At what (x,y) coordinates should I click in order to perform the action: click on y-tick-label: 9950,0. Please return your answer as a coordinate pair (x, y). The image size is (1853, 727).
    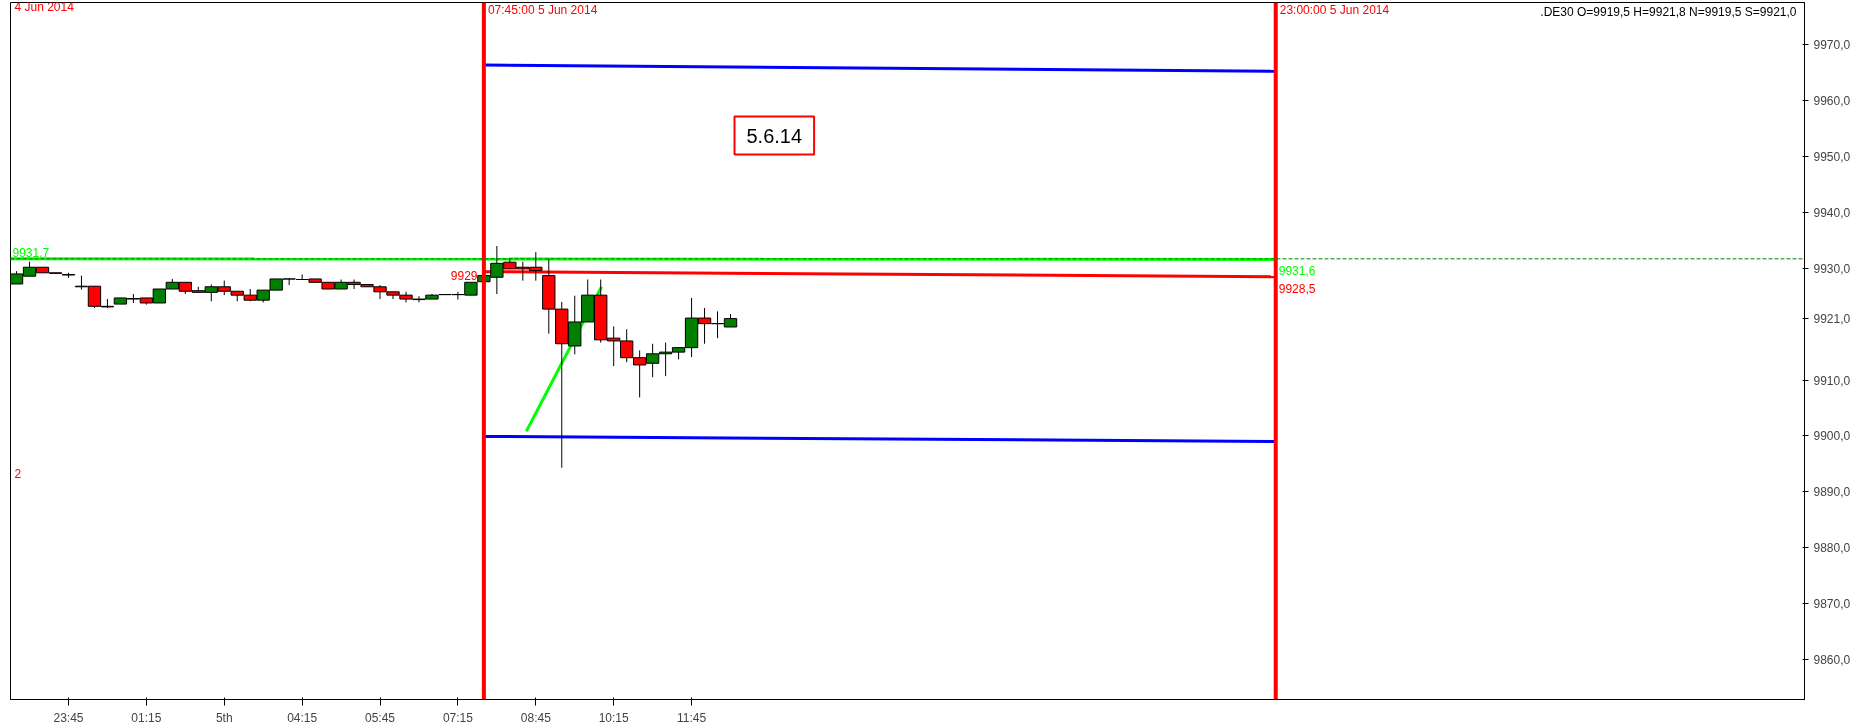
    Looking at the image, I should click on (1832, 157).